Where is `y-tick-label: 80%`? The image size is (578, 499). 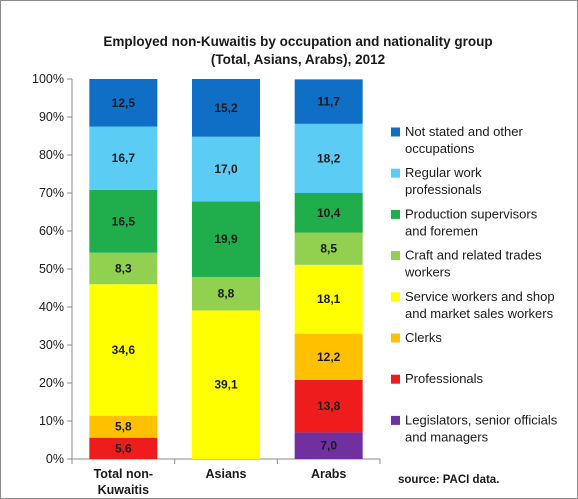
y-tick-label: 80% is located at coordinates (51, 155).